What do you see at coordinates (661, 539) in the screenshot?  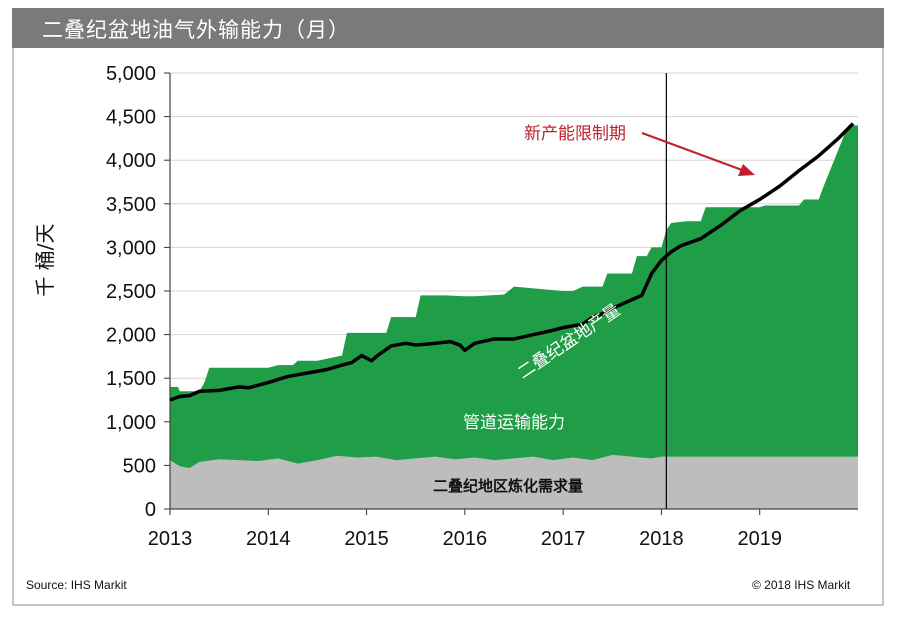 I see `x-tick-label: 2018` at bounding box center [661, 539].